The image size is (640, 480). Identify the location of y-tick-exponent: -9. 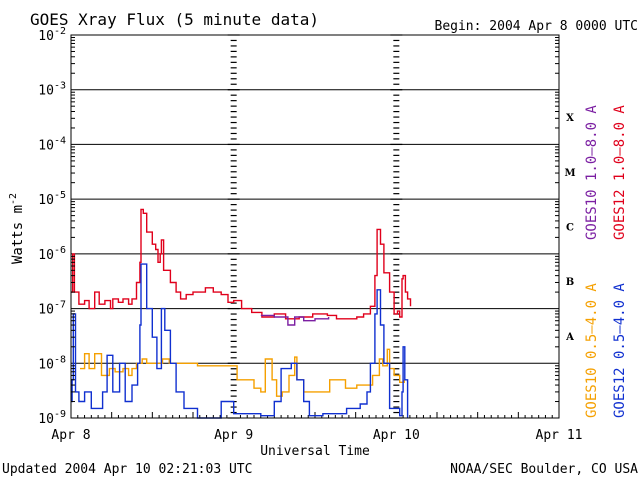
(60, 414).